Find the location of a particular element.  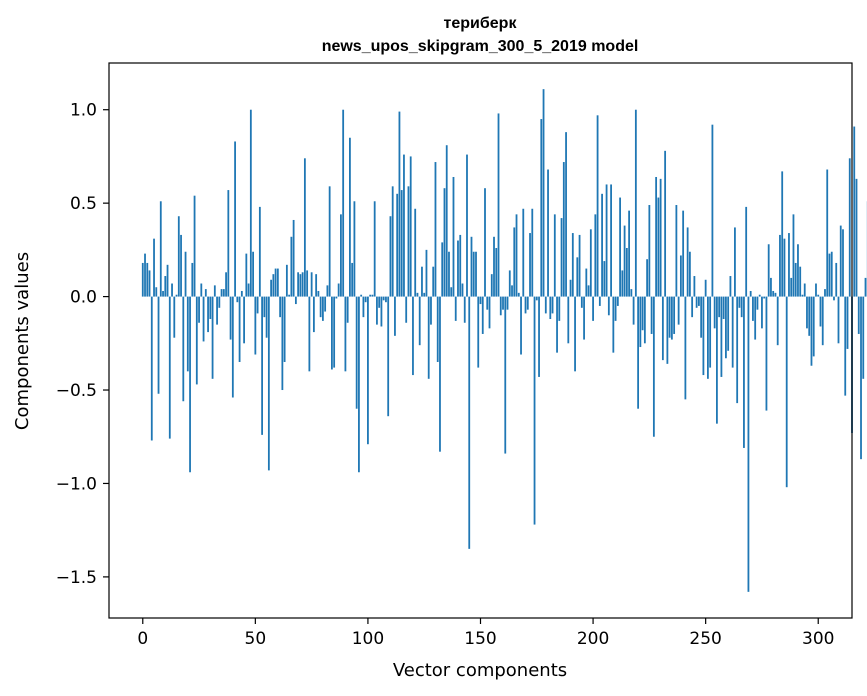

x-tick-label: 50 is located at coordinates (256, 639).